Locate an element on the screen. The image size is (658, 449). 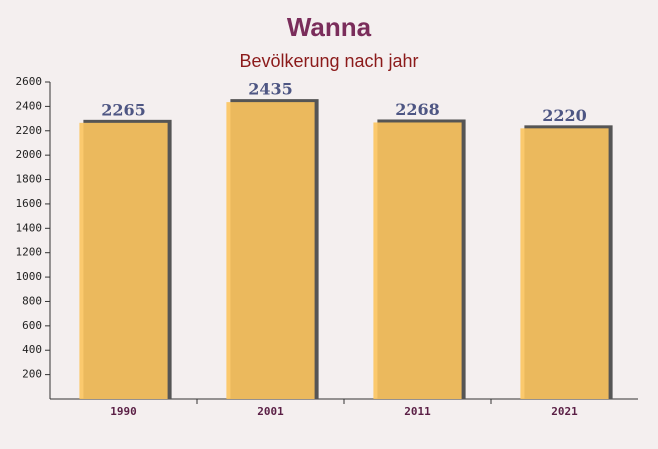
y-tick-label: 2600 is located at coordinates (29, 81).